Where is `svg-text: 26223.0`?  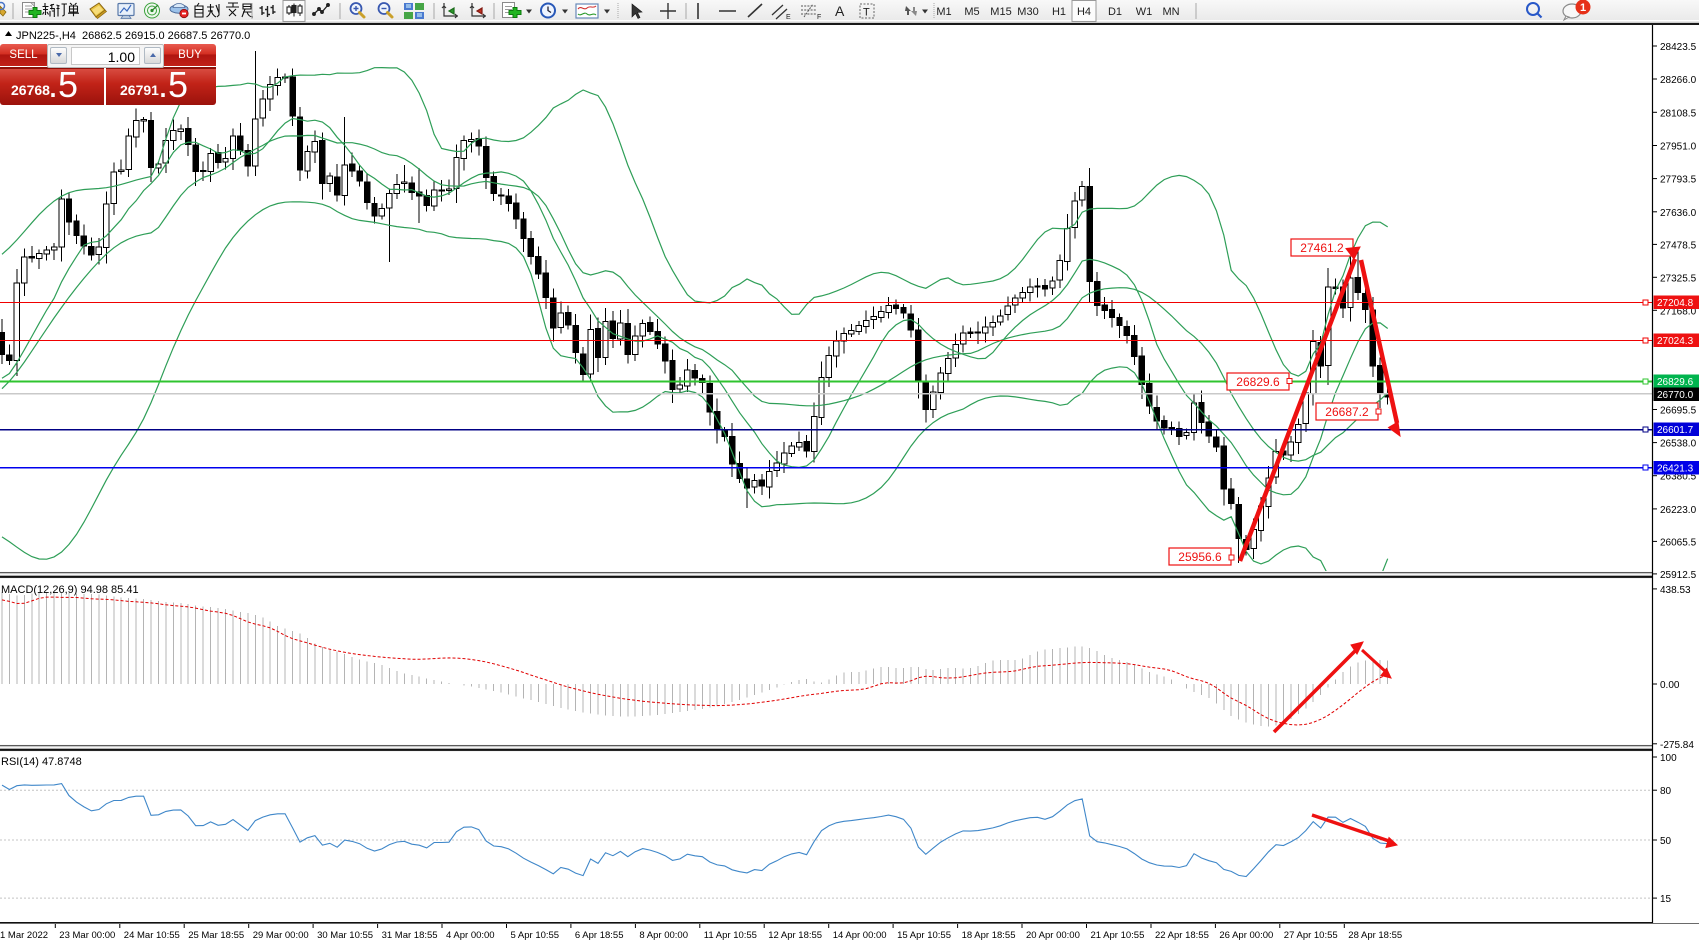 svg-text: 26223.0 is located at coordinates (1678, 510).